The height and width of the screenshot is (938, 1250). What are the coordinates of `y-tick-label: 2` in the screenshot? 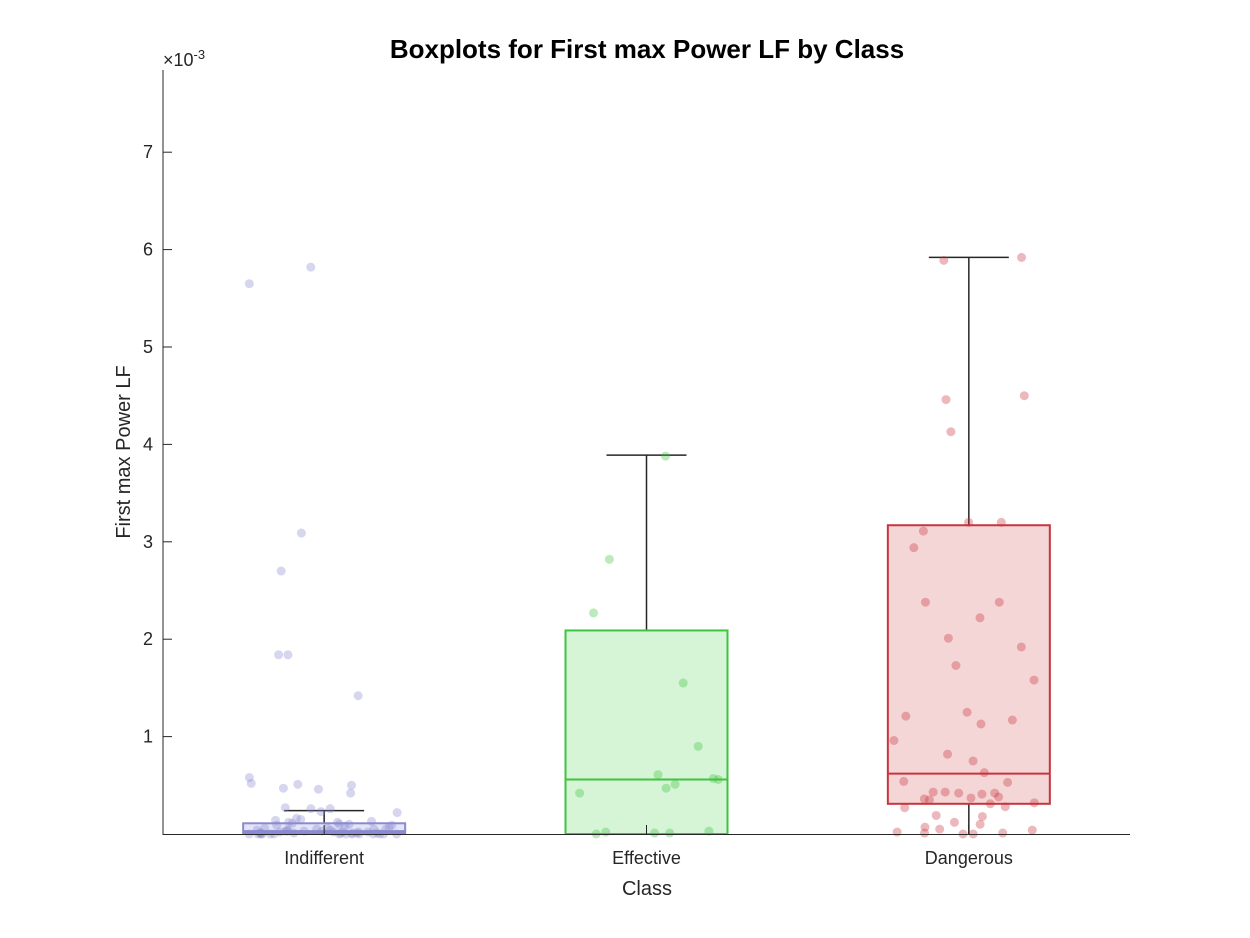 It's located at (148, 639).